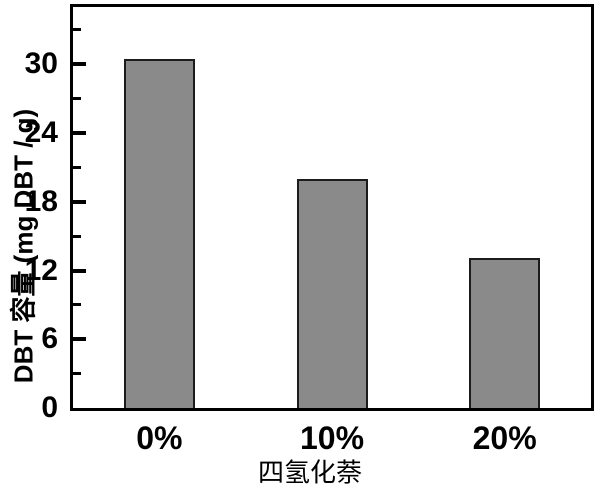 Image resolution: width=600 pixels, height=489 pixels. Describe the element at coordinates (41, 270) in the screenshot. I see `y-tick-label: 12` at that location.